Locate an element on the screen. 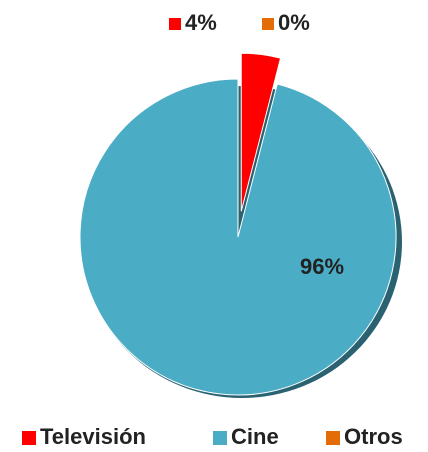 The height and width of the screenshot is (452, 428). legend-label: Otros is located at coordinates (373, 436).